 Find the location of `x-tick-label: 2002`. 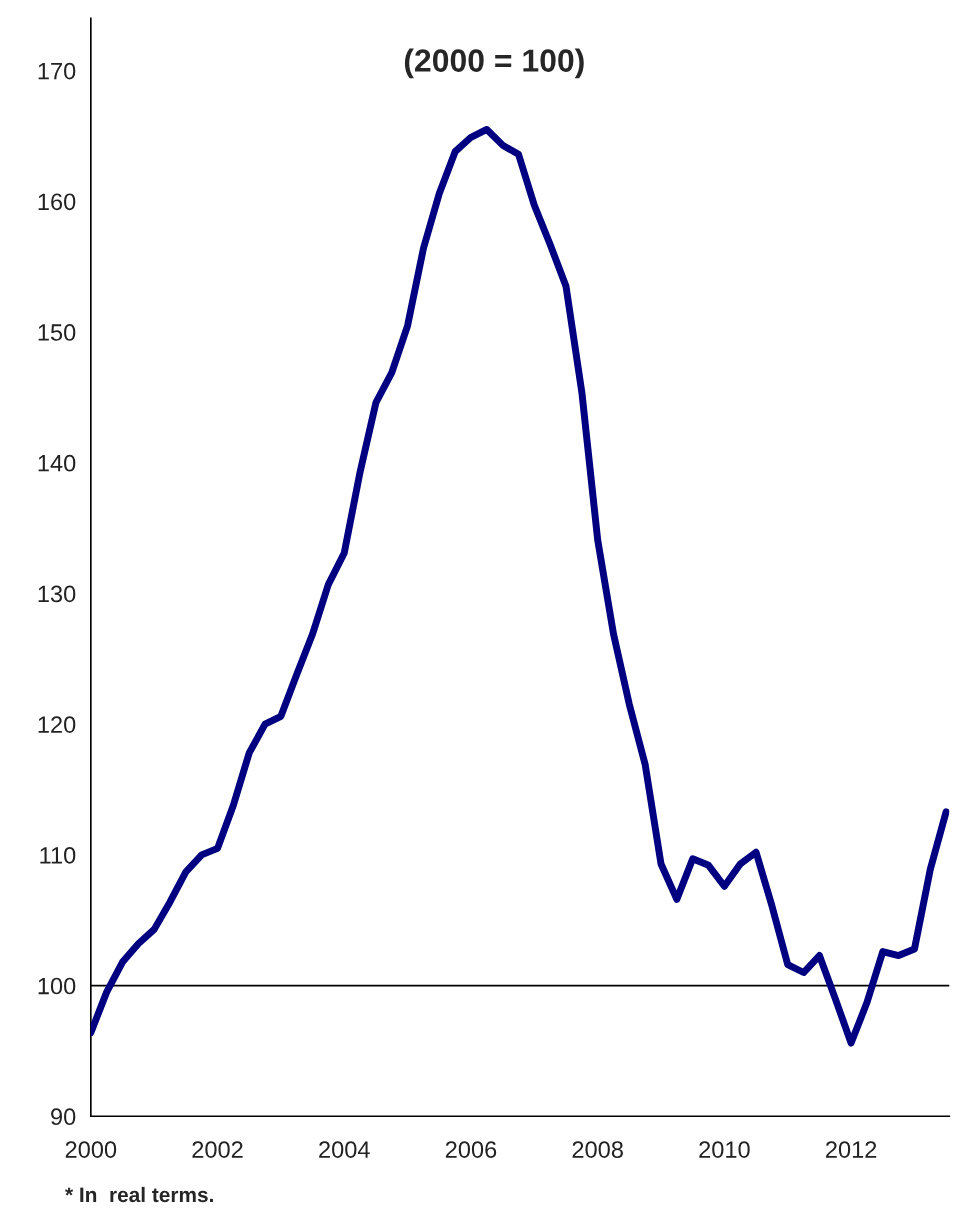

x-tick-label: 2002 is located at coordinates (217, 1149).